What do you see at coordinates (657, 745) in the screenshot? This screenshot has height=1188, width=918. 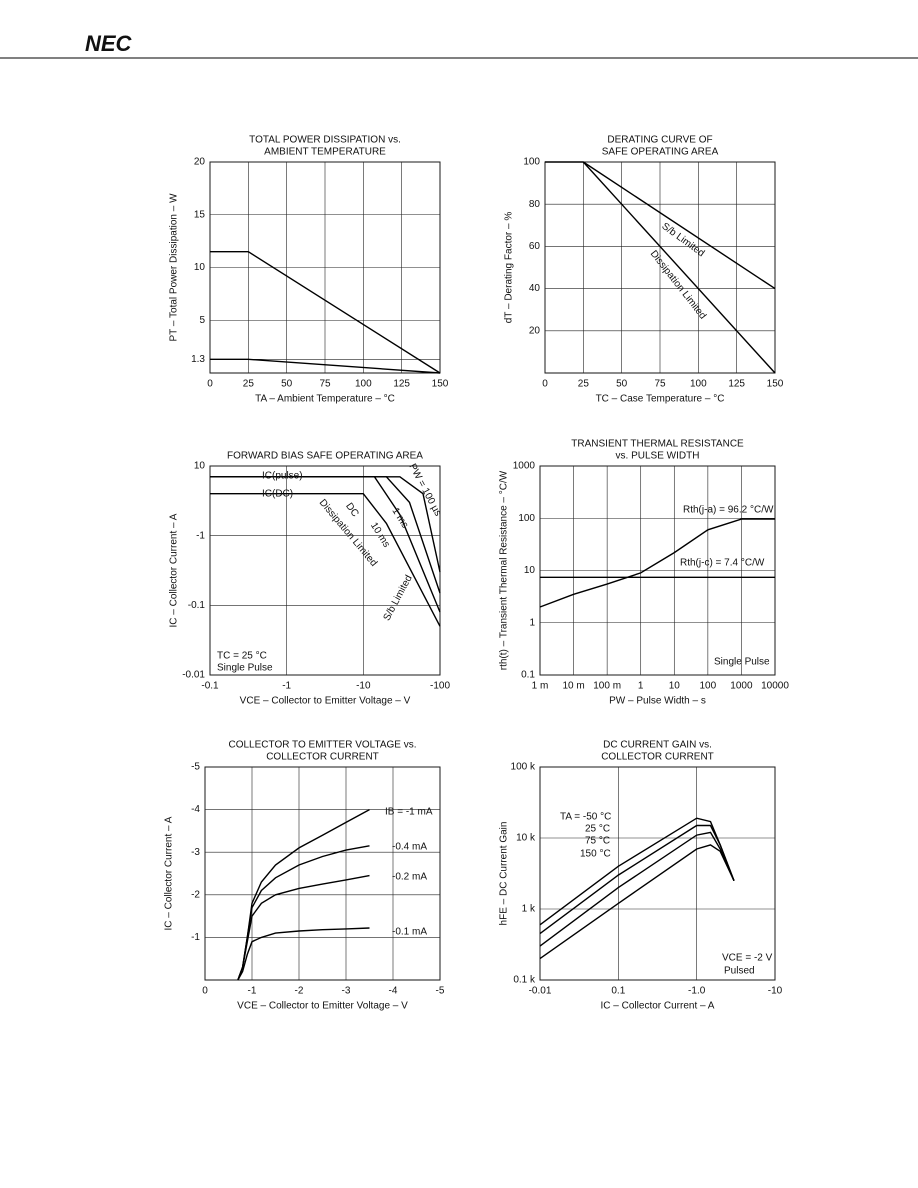 I see `chart-title: DC CURRENT GAIN vs.` at bounding box center [657, 745].